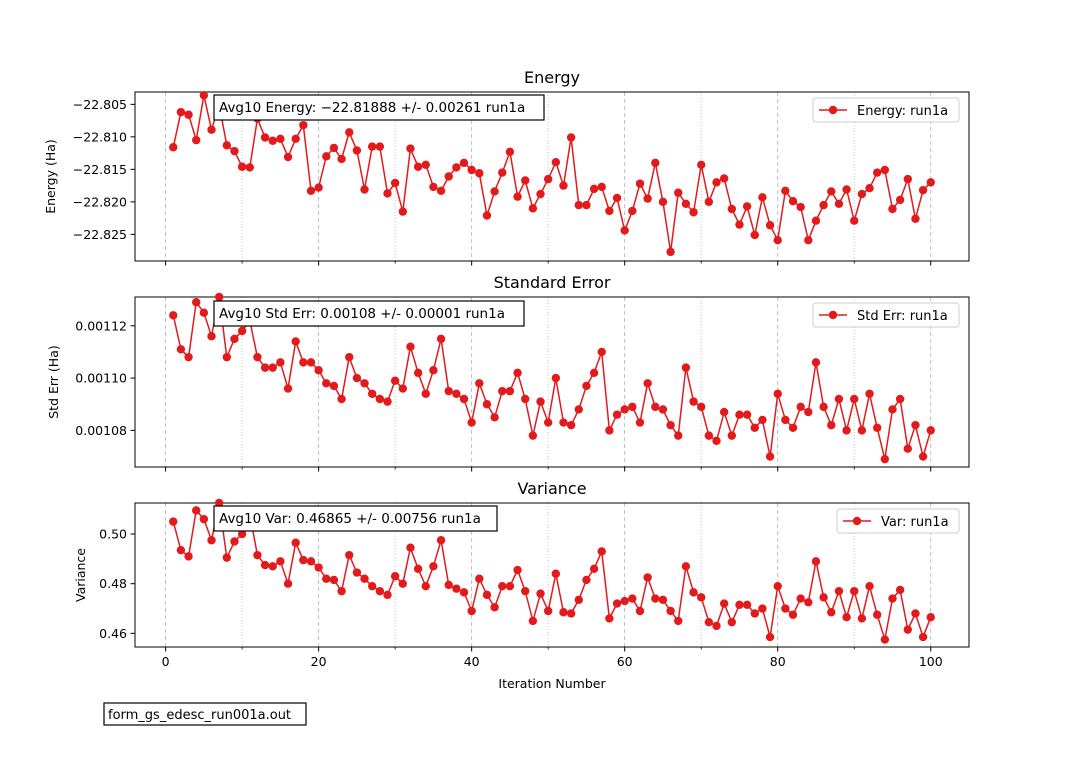  I want to click on y-tick-label: 0.00112, so click(101, 325).